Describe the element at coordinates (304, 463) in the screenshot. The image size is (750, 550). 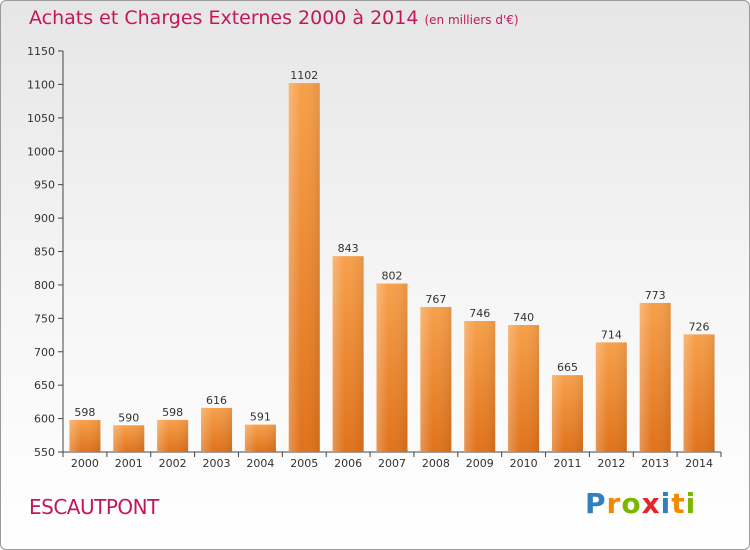
I see `x-tick-label: 2005` at that location.